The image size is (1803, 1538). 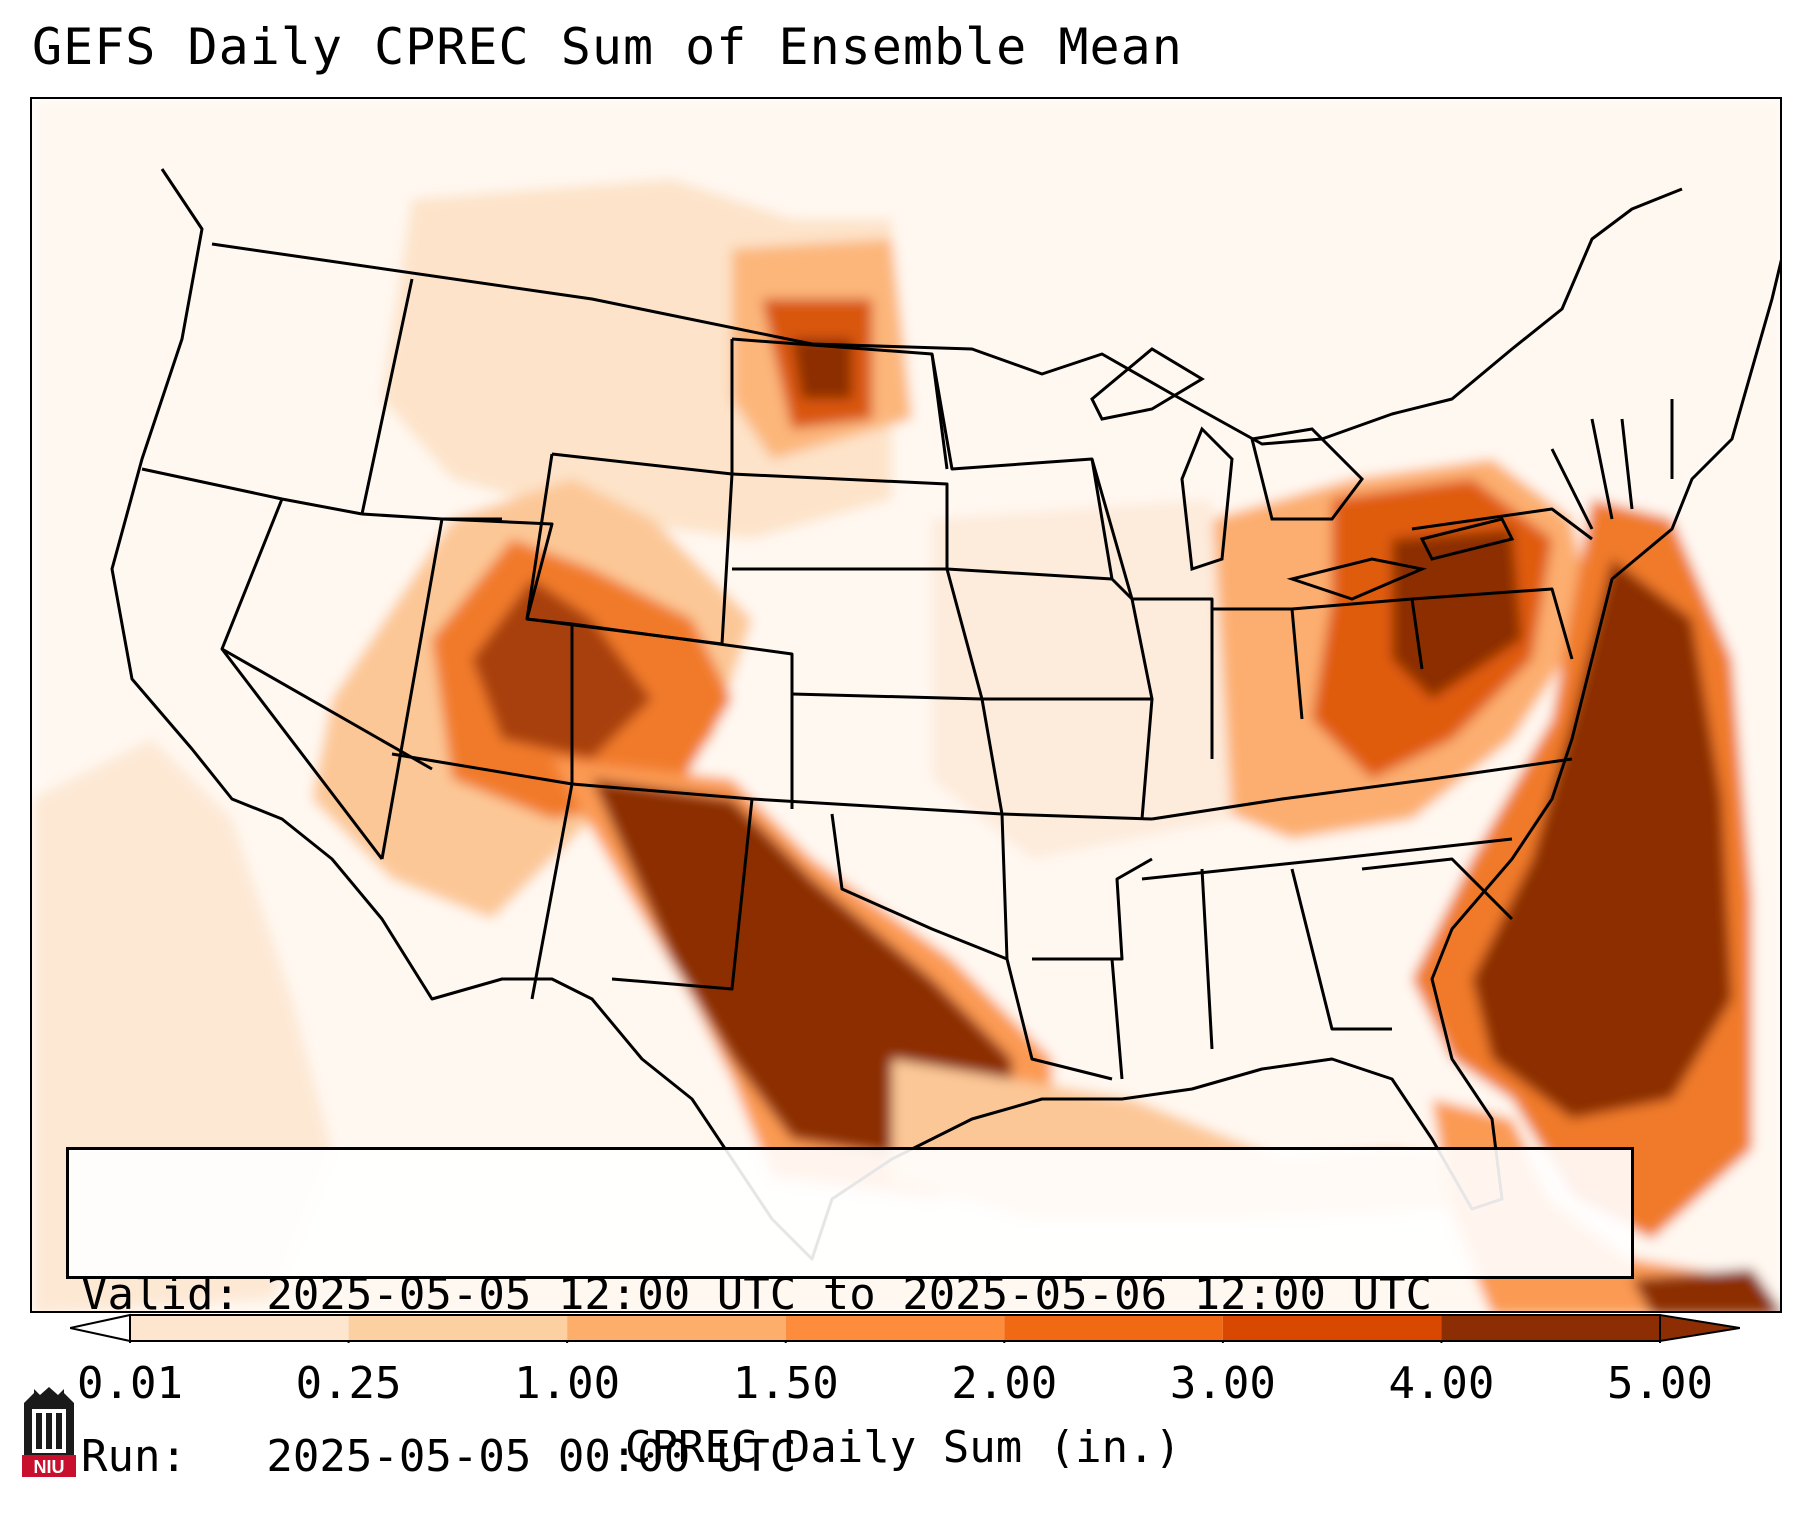 What do you see at coordinates (567, 1383) in the screenshot?
I see `colorbar-tick-label: 1.00` at bounding box center [567, 1383].